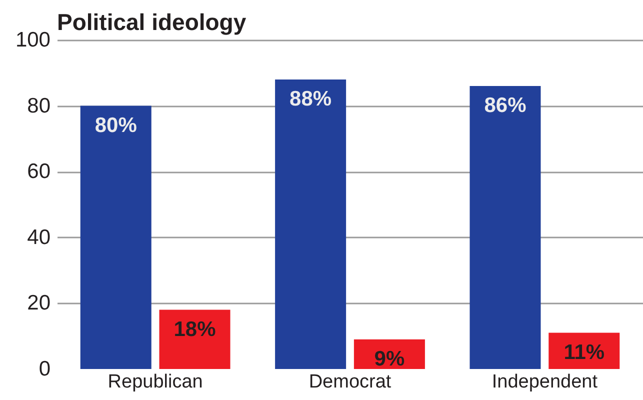 This screenshot has height=400, width=643. What do you see at coordinates (38, 303) in the screenshot?
I see `y-tick-label: 20` at bounding box center [38, 303].